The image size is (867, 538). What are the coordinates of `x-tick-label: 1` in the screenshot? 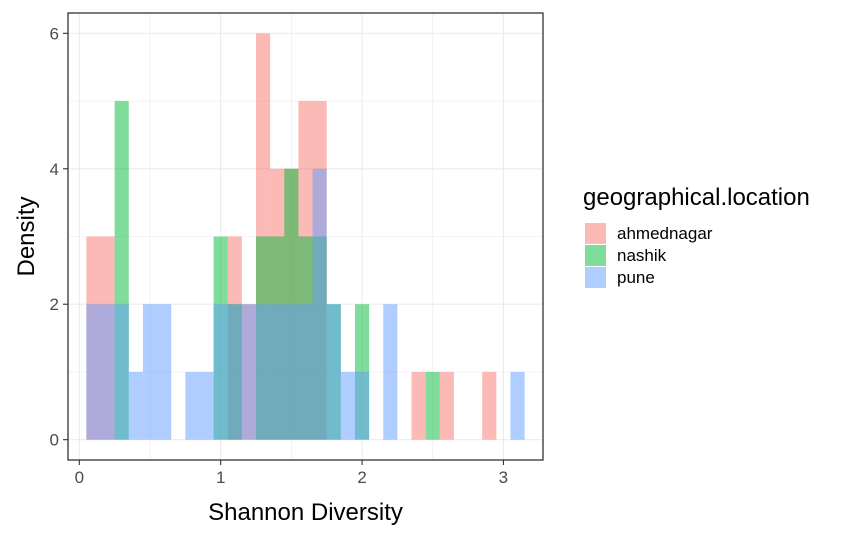 It's located at (220, 477).